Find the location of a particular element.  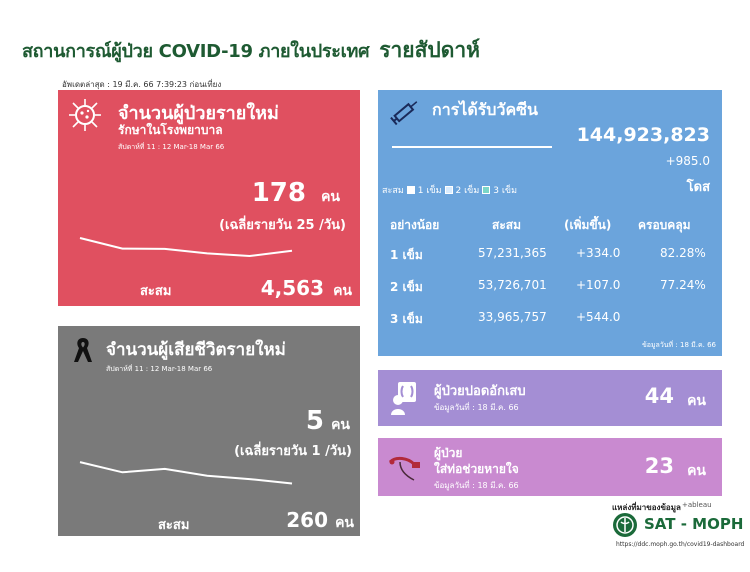

new-cases-sparkline is located at coordinates (186, 247).